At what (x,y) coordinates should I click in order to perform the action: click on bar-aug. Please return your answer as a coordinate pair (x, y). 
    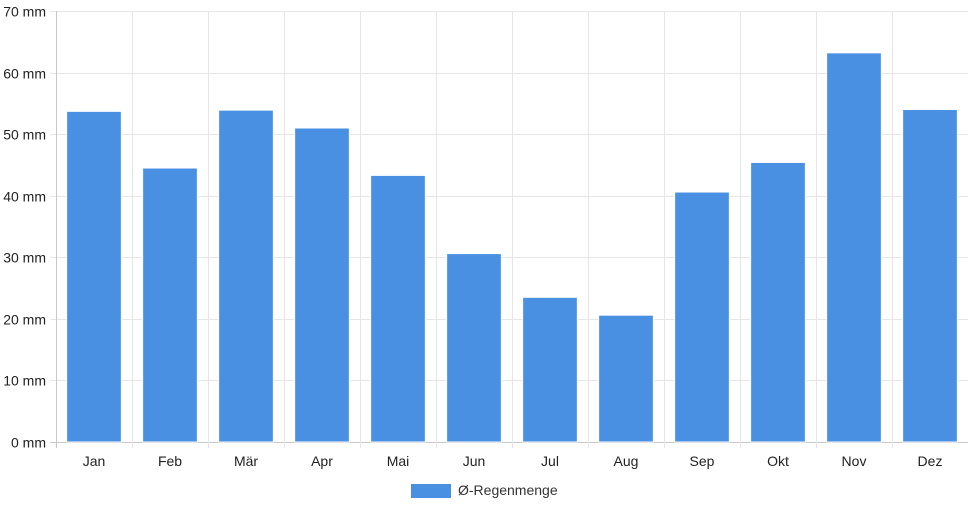
    Looking at the image, I should click on (626, 378).